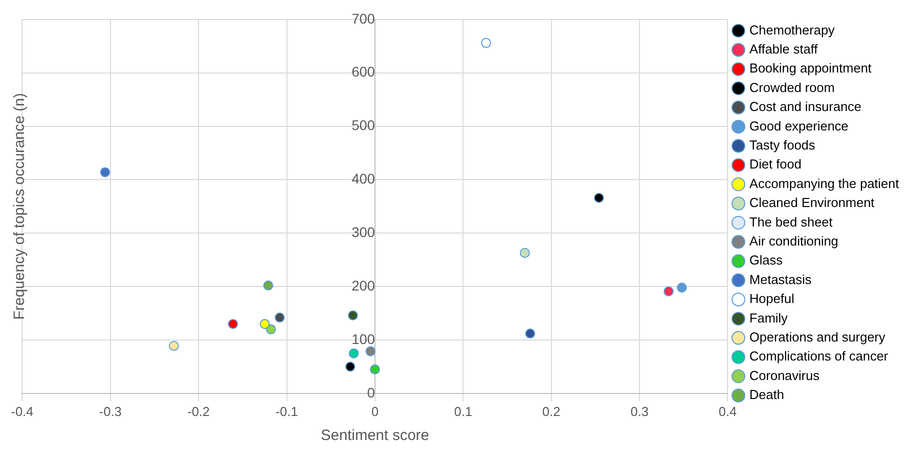 Image resolution: width=921 pixels, height=457 pixels. I want to click on legend-label: Glass, so click(766, 260).